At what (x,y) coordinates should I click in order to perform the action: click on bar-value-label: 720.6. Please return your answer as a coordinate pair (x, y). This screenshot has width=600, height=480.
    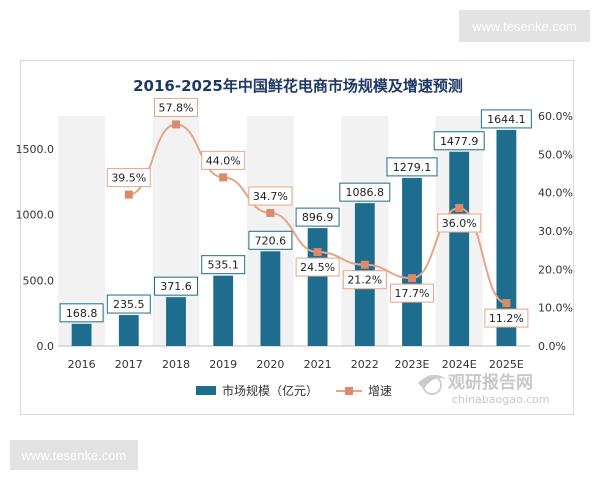
    Looking at the image, I should click on (271, 240).